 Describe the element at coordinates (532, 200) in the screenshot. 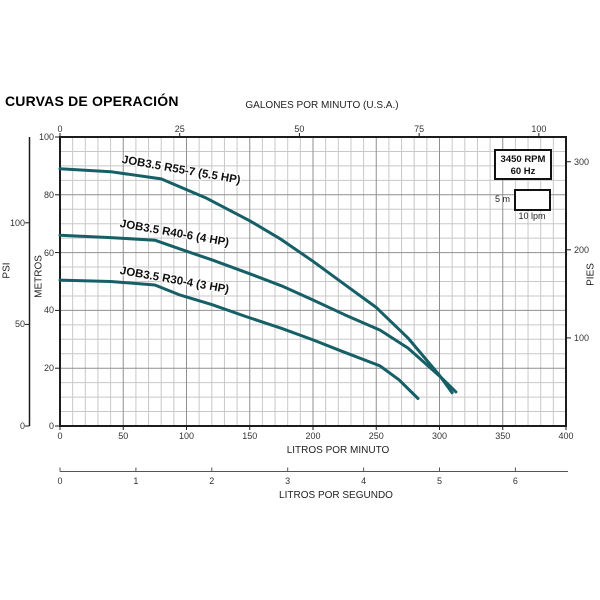

I see `grid-scale-box` at that location.